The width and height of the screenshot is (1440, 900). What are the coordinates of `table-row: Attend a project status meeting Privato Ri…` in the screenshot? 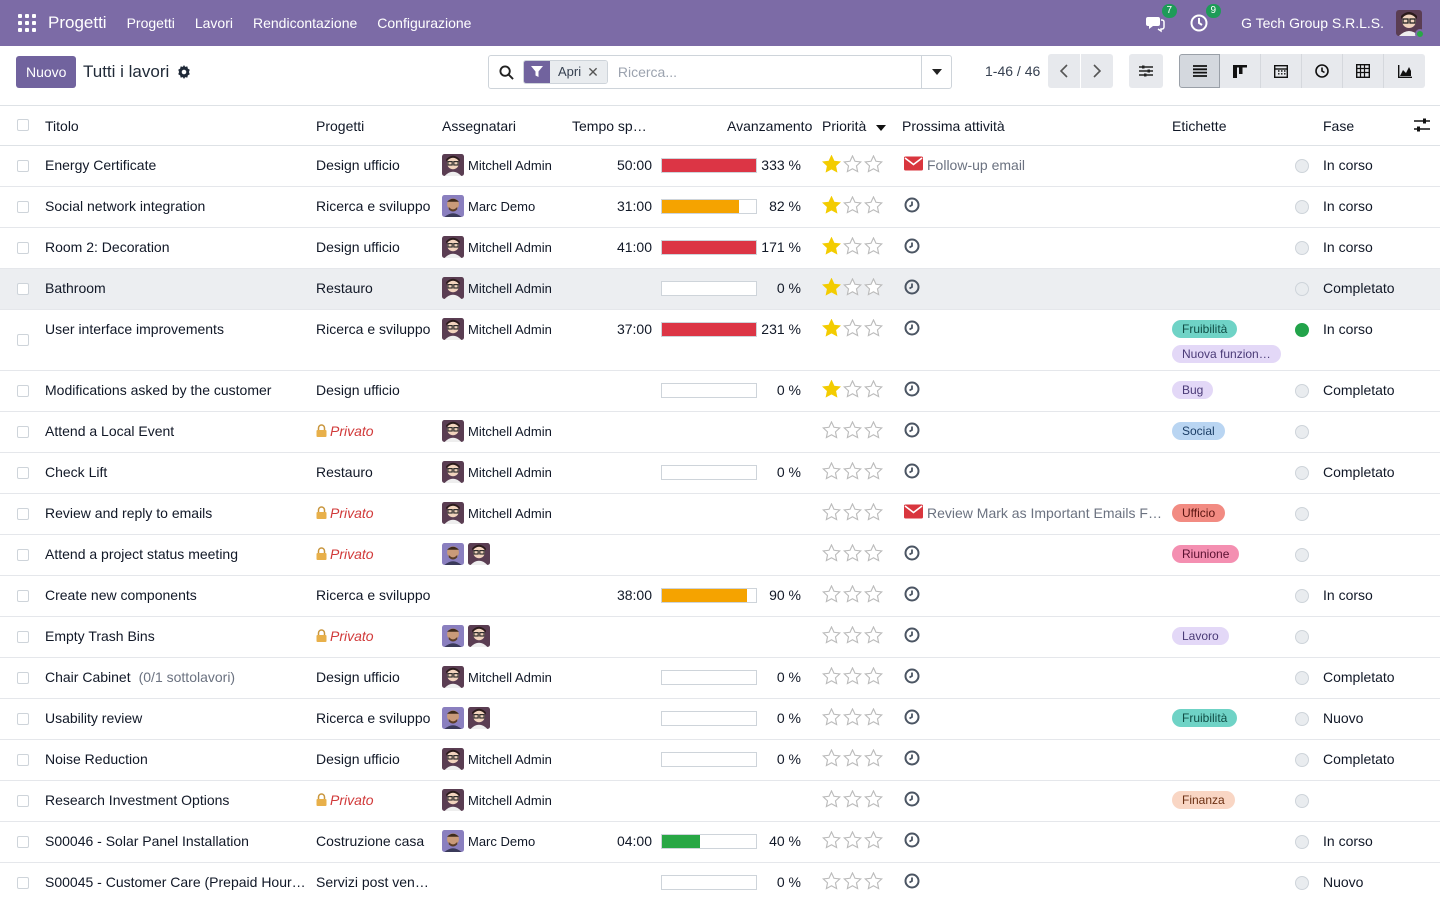 It's located at (720, 555).